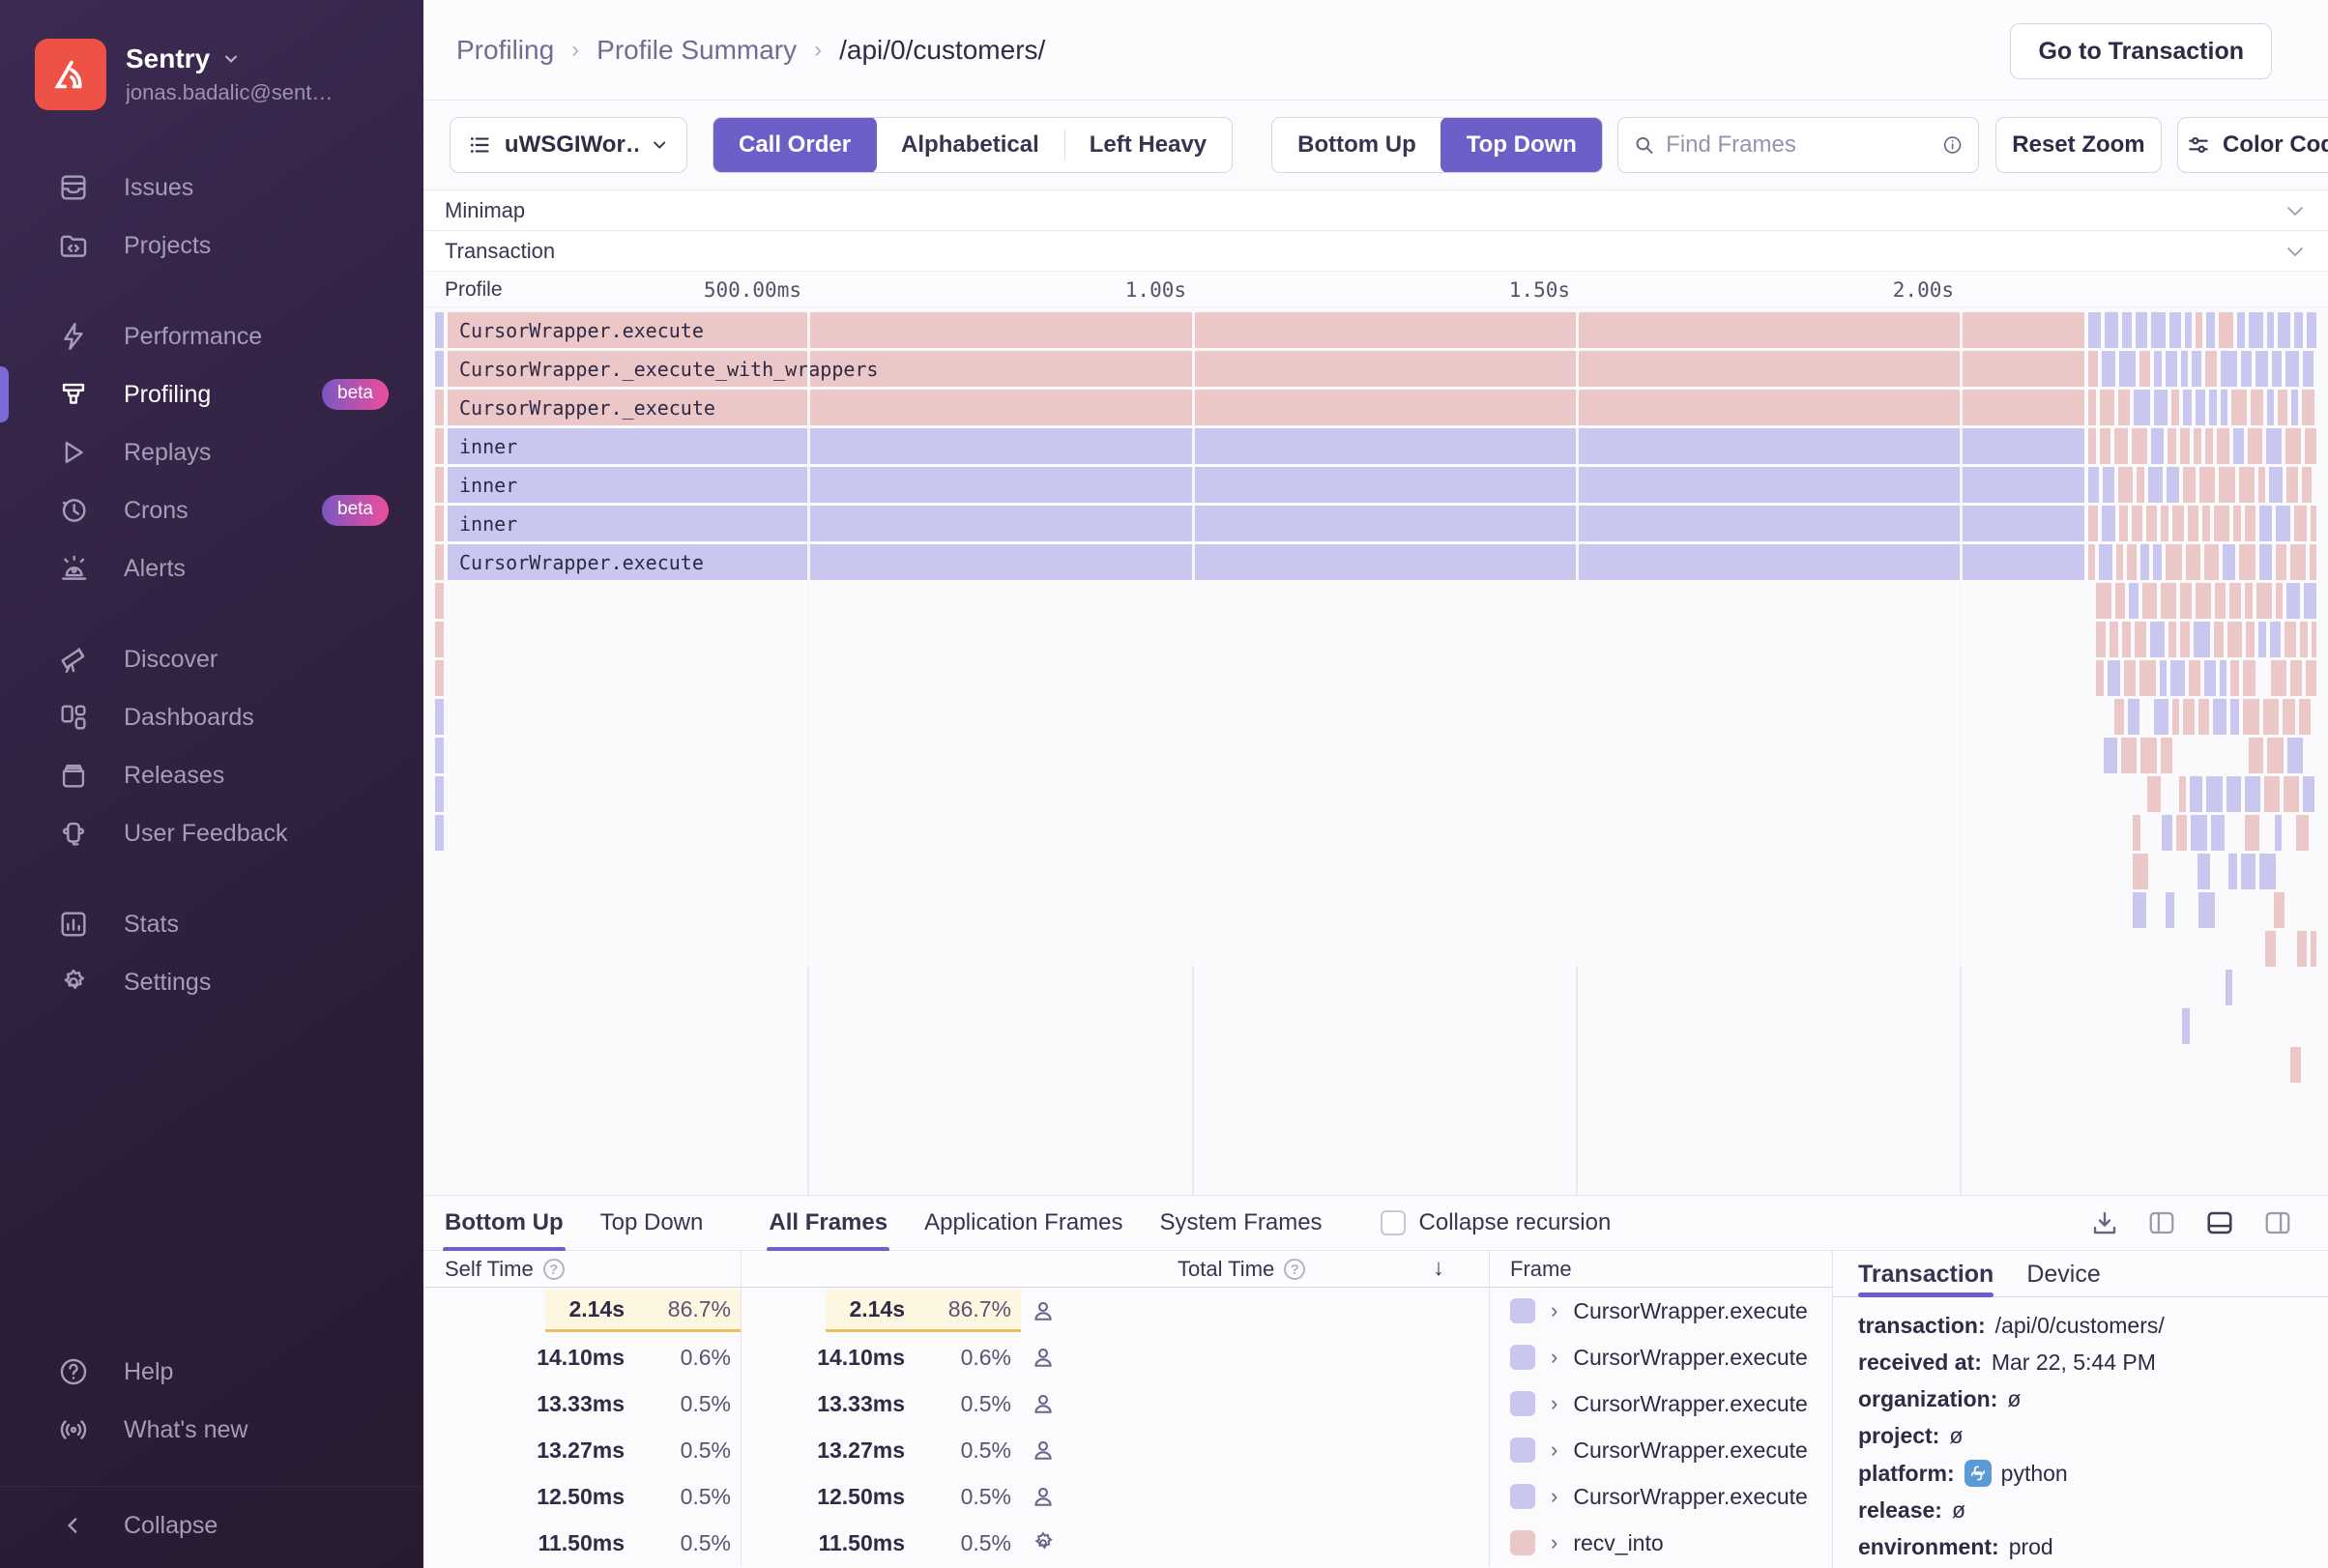 The height and width of the screenshot is (1568, 2328). Describe the element at coordinates (1521, 145) in the screenshot. I see `direction-option-top-down: Top Down` at that location.